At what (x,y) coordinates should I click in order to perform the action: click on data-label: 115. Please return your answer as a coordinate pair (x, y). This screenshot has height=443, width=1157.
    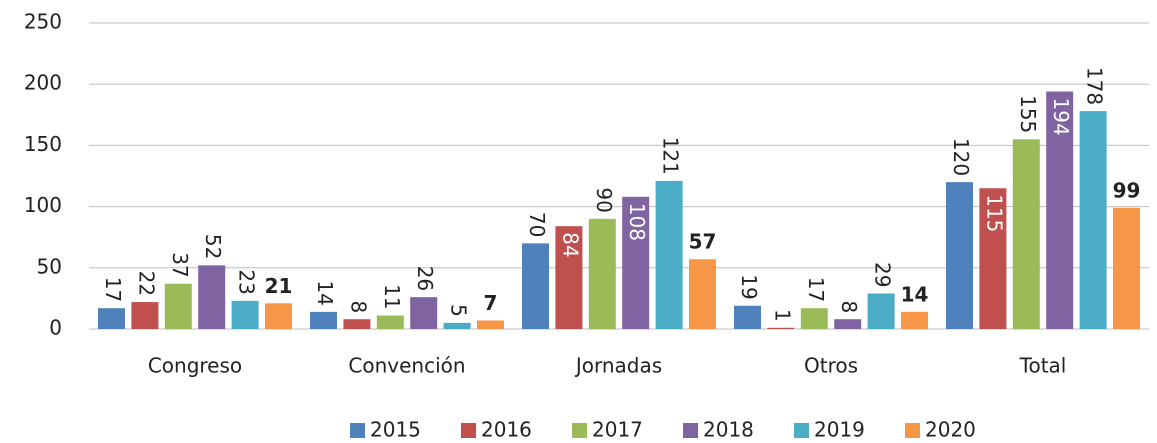
    Looking at the image, I should click on (994, 213).